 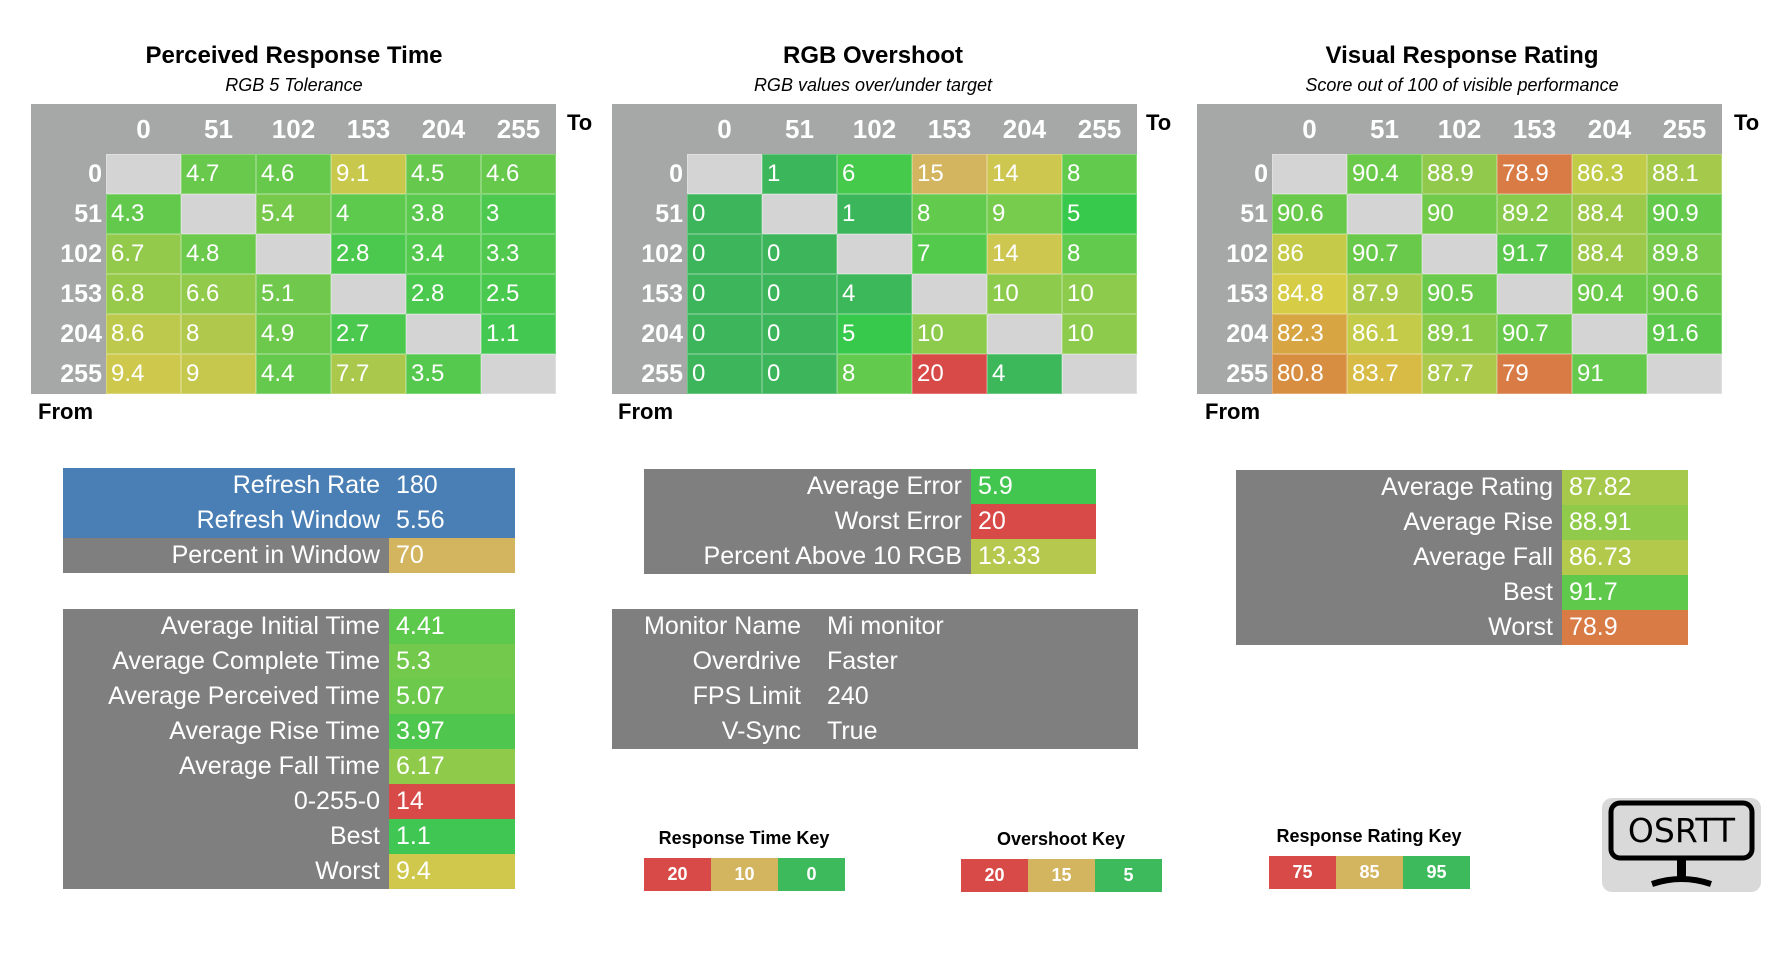 I want to click on summary-row: Average Fall 86.73, so click(x=1462, y=557).